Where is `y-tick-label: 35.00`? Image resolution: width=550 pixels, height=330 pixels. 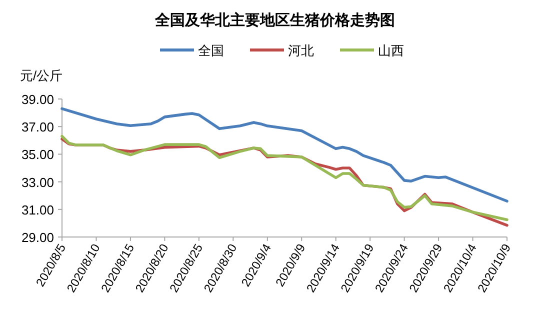
y-tick-label: 35.00 is located at coordinates (37, 154).